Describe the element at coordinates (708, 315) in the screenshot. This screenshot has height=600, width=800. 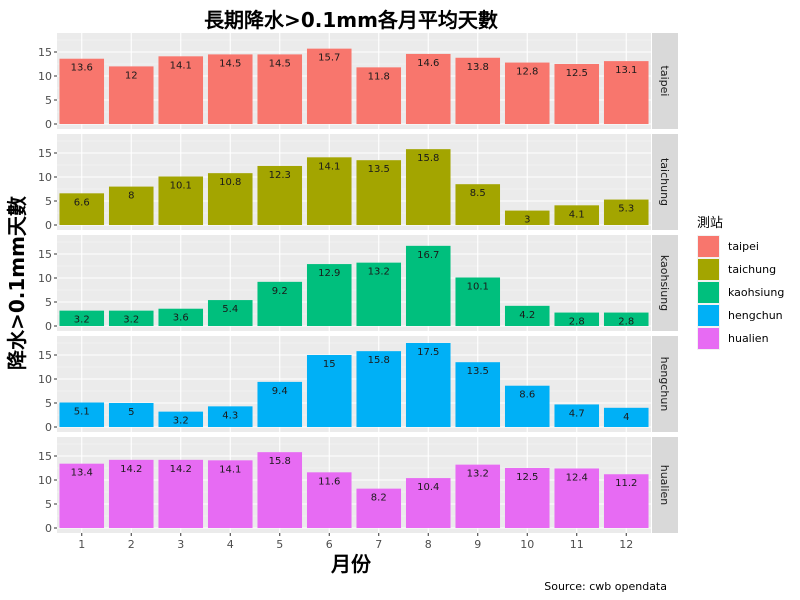
I see `legend-swatch-hengchun` at that location.